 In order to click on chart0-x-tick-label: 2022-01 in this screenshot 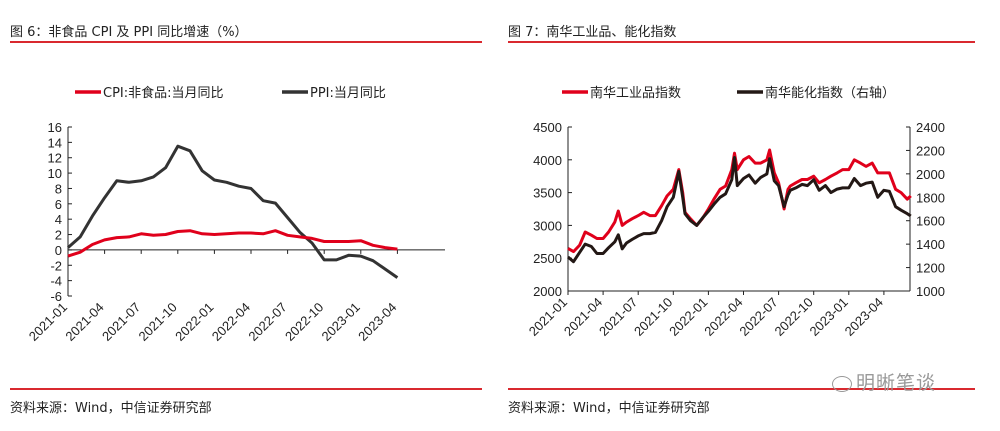, I will do `click(194, 322)`.